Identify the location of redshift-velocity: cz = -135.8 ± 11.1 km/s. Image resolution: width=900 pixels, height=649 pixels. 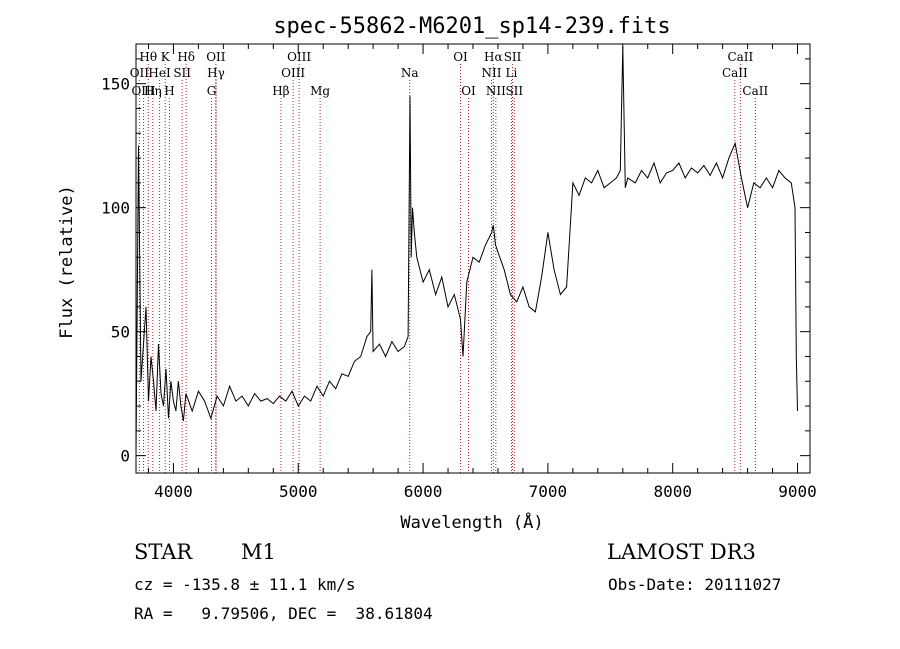
(245, 584).